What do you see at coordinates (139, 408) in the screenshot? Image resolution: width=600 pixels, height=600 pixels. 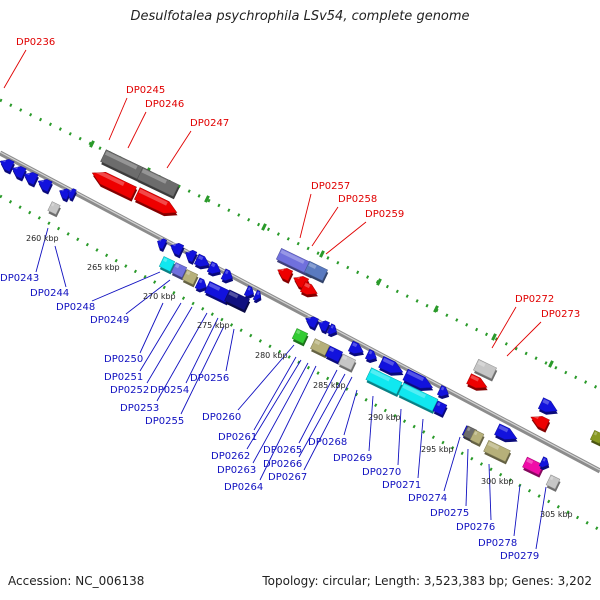 I see `gene-label-dp0253: DP0253` at bounding box center [139, 408].